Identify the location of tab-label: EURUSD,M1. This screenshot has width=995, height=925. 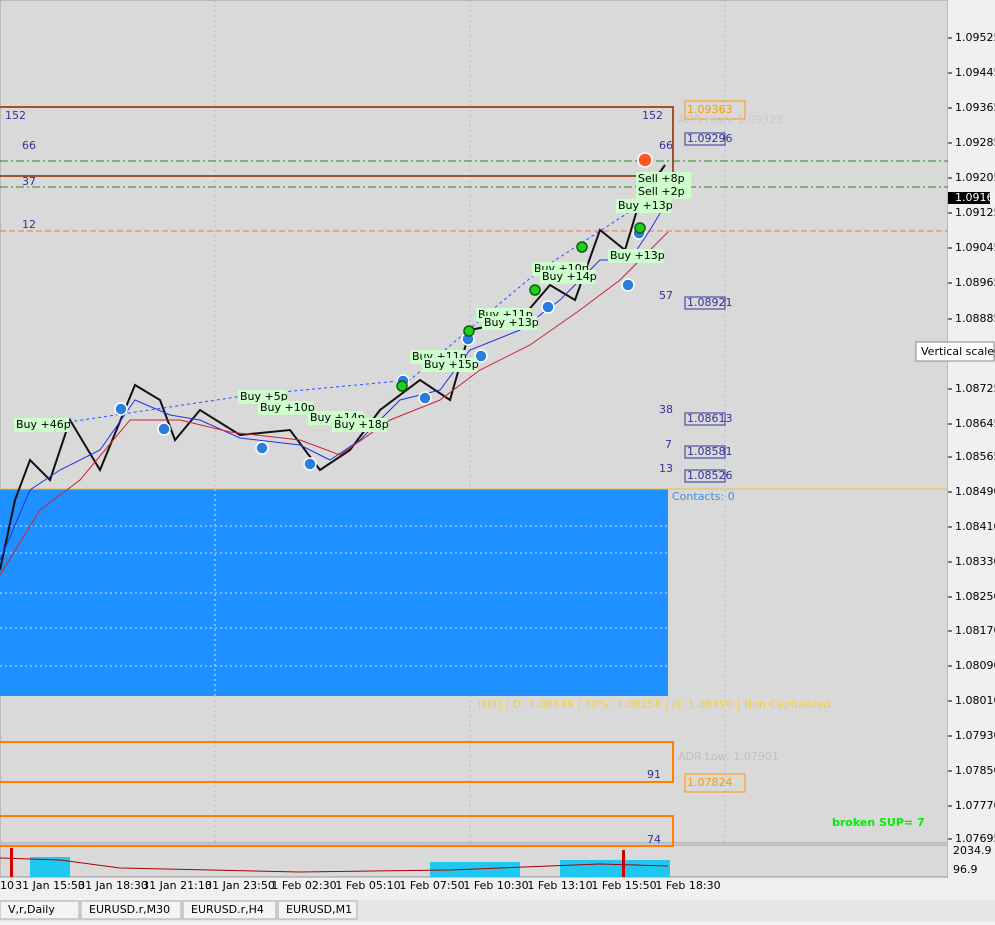
(319, 909).